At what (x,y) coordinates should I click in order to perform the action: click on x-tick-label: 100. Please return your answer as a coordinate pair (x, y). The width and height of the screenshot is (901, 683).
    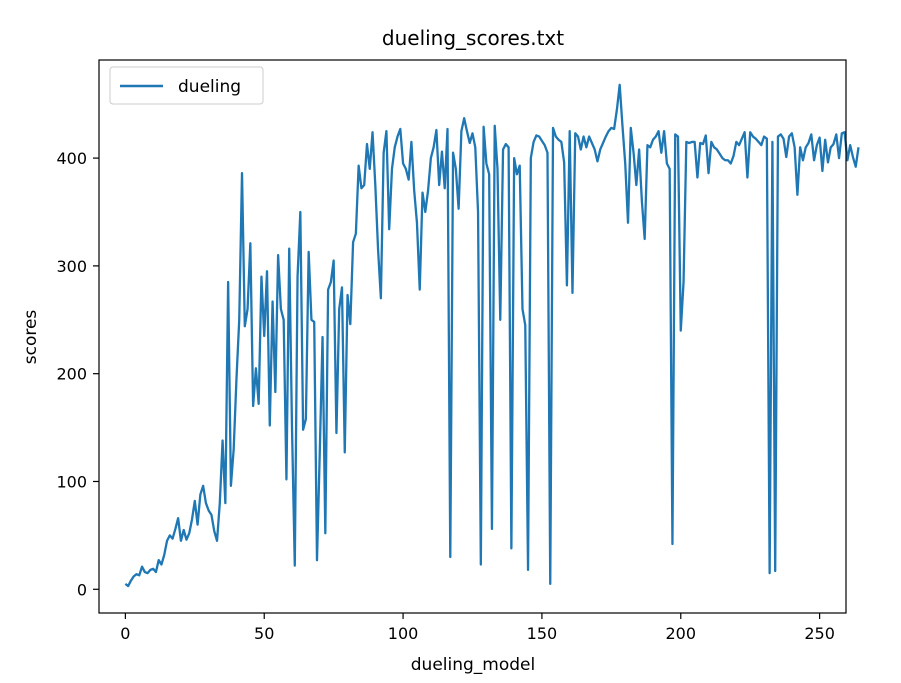
    Looking at the image, I should click on (403, 633).